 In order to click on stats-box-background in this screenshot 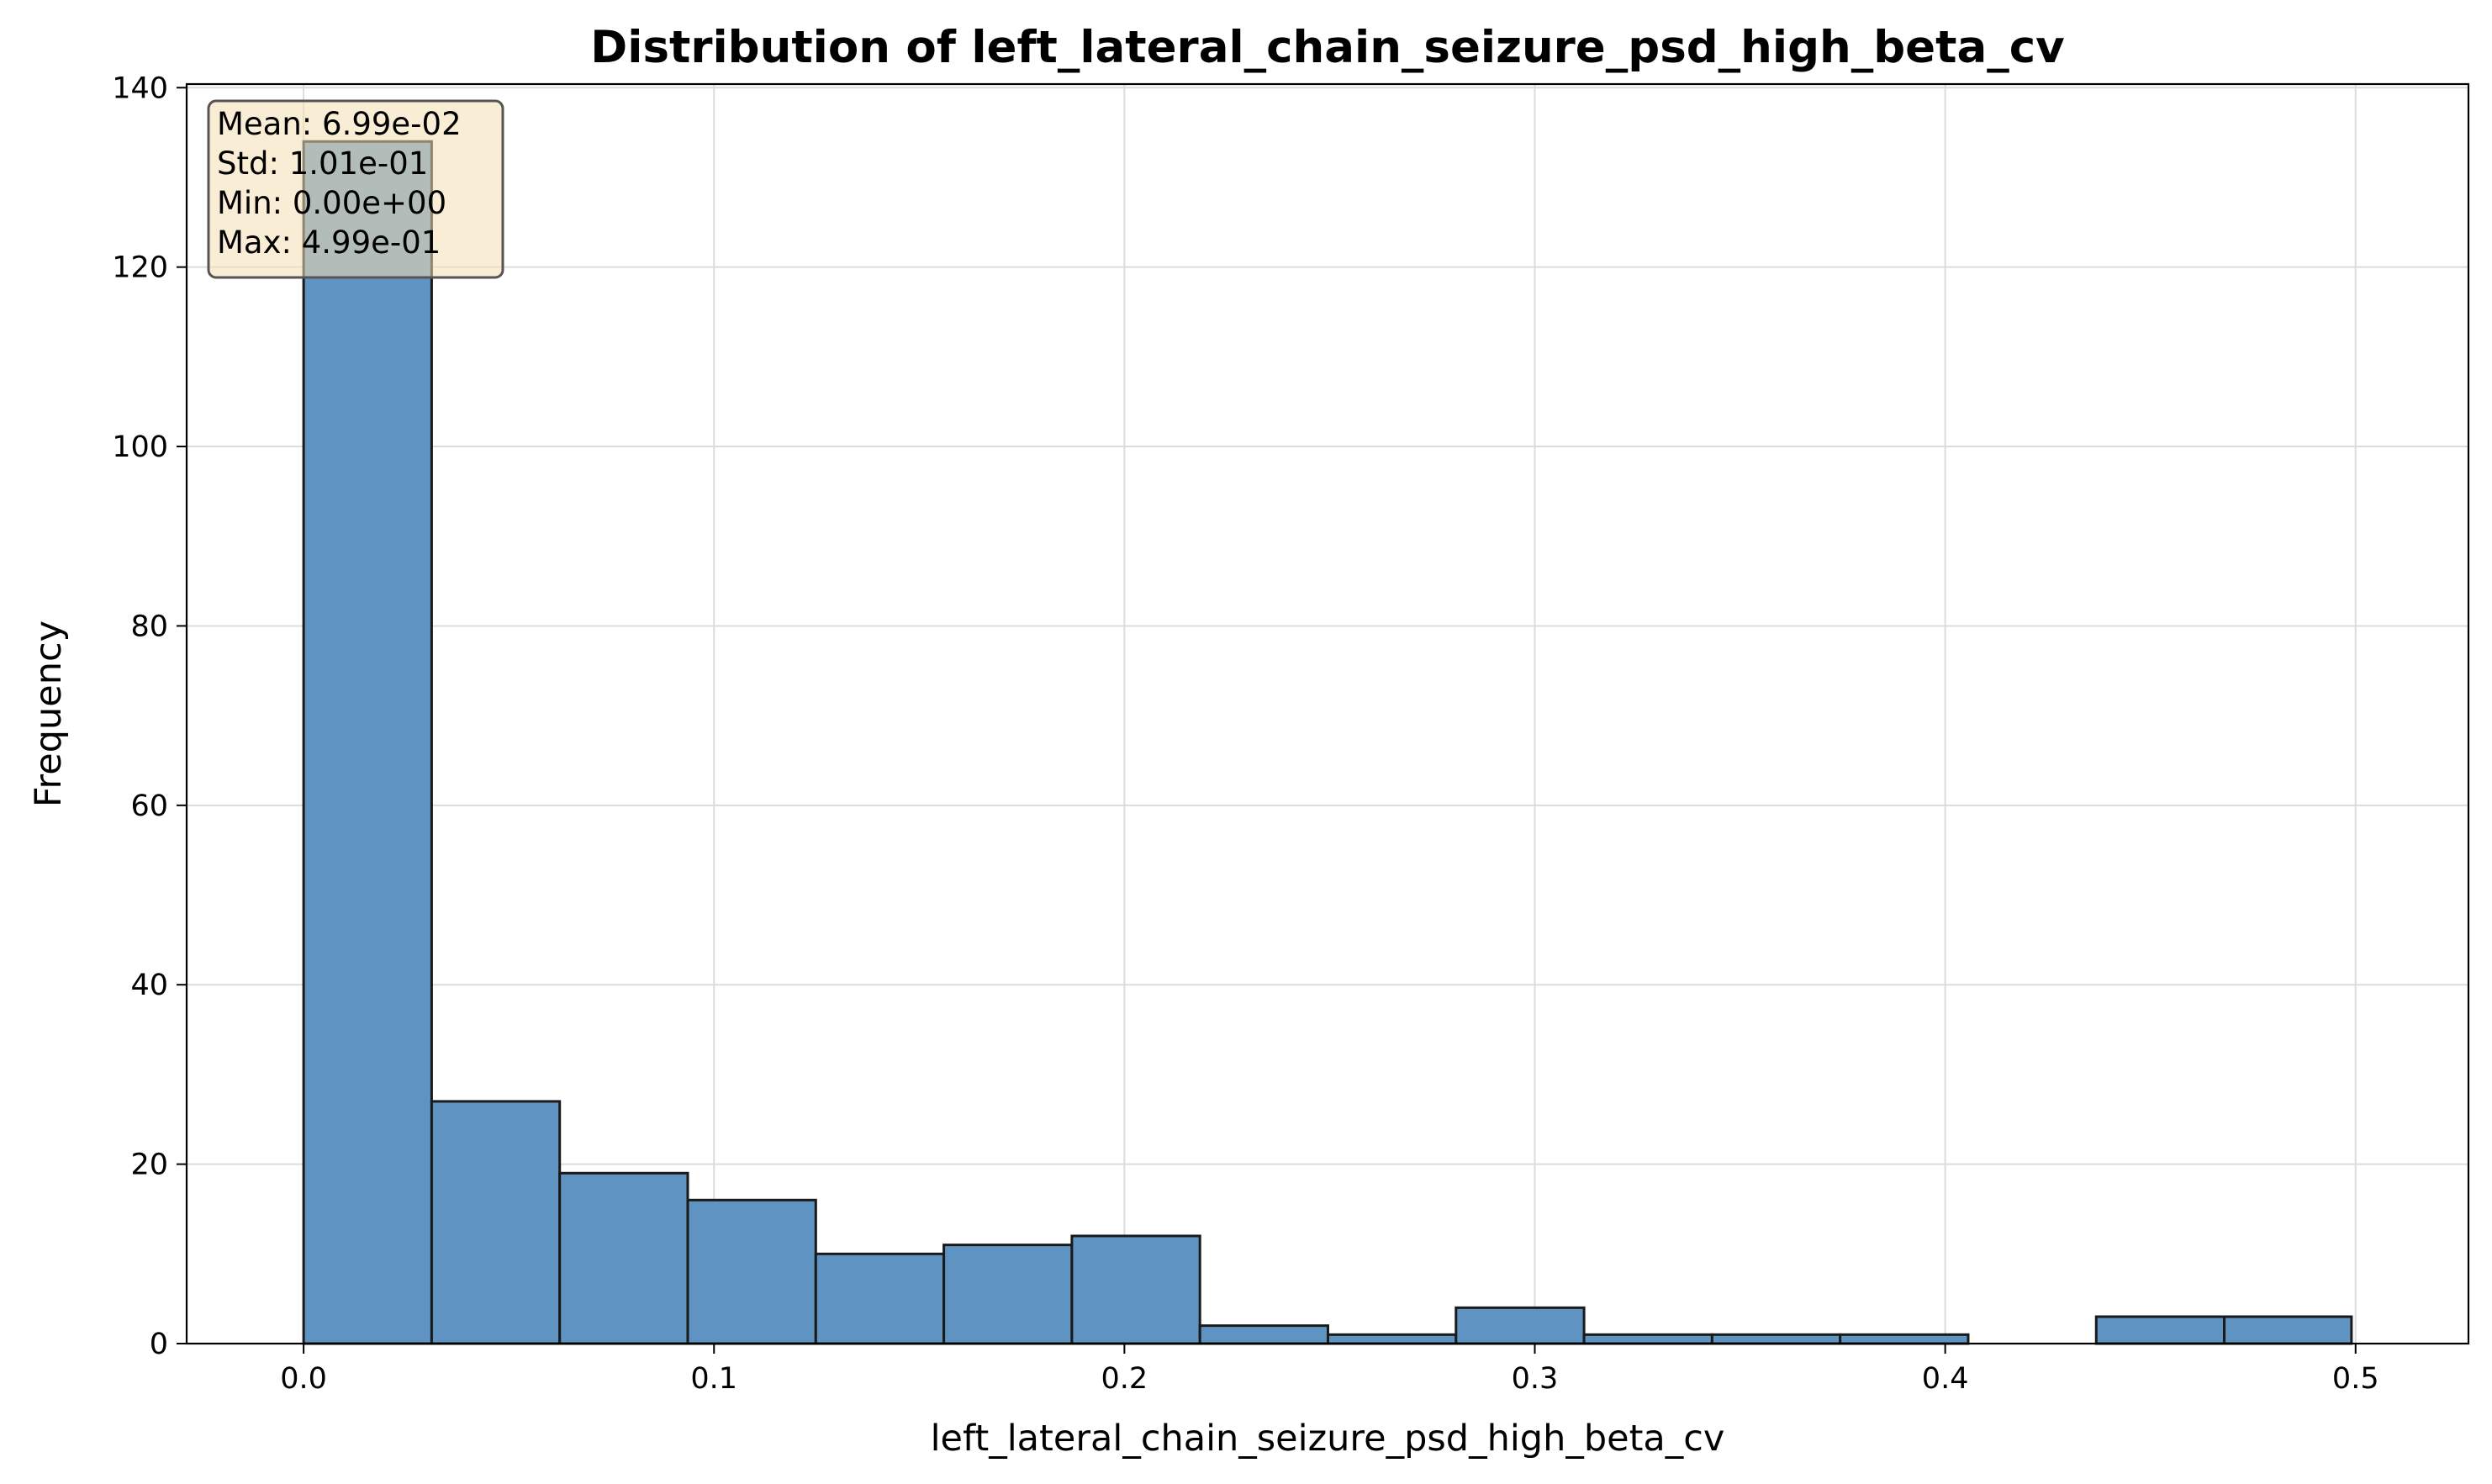, I will do `click(355, 189)`.